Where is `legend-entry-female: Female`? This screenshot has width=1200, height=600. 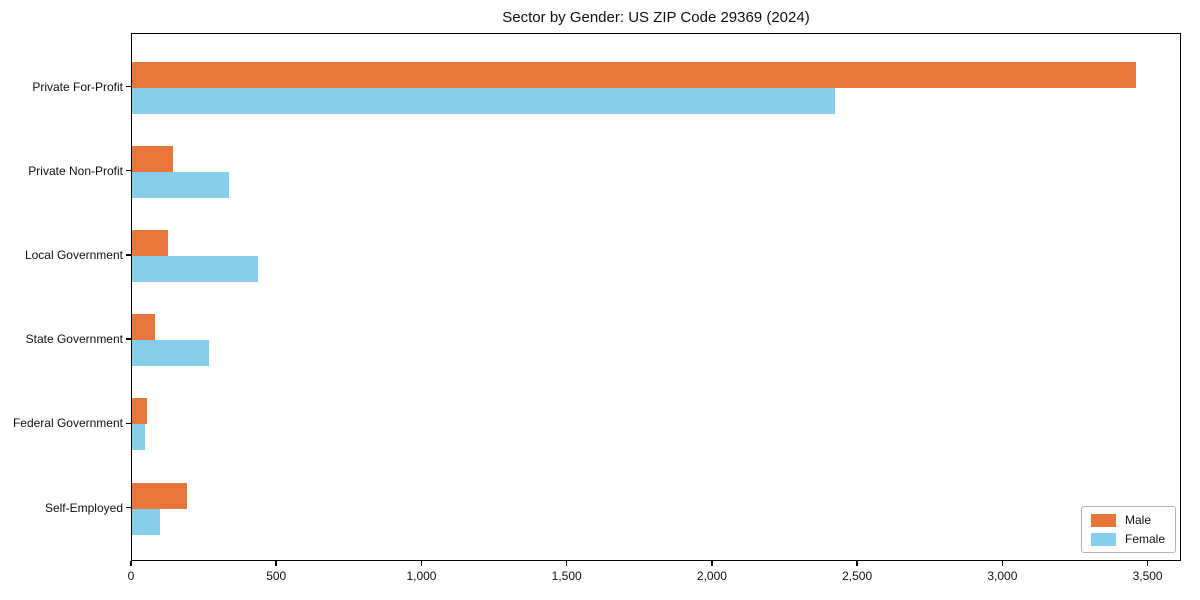 legend-entry-female: Female is located at coordinates (1127, 539).